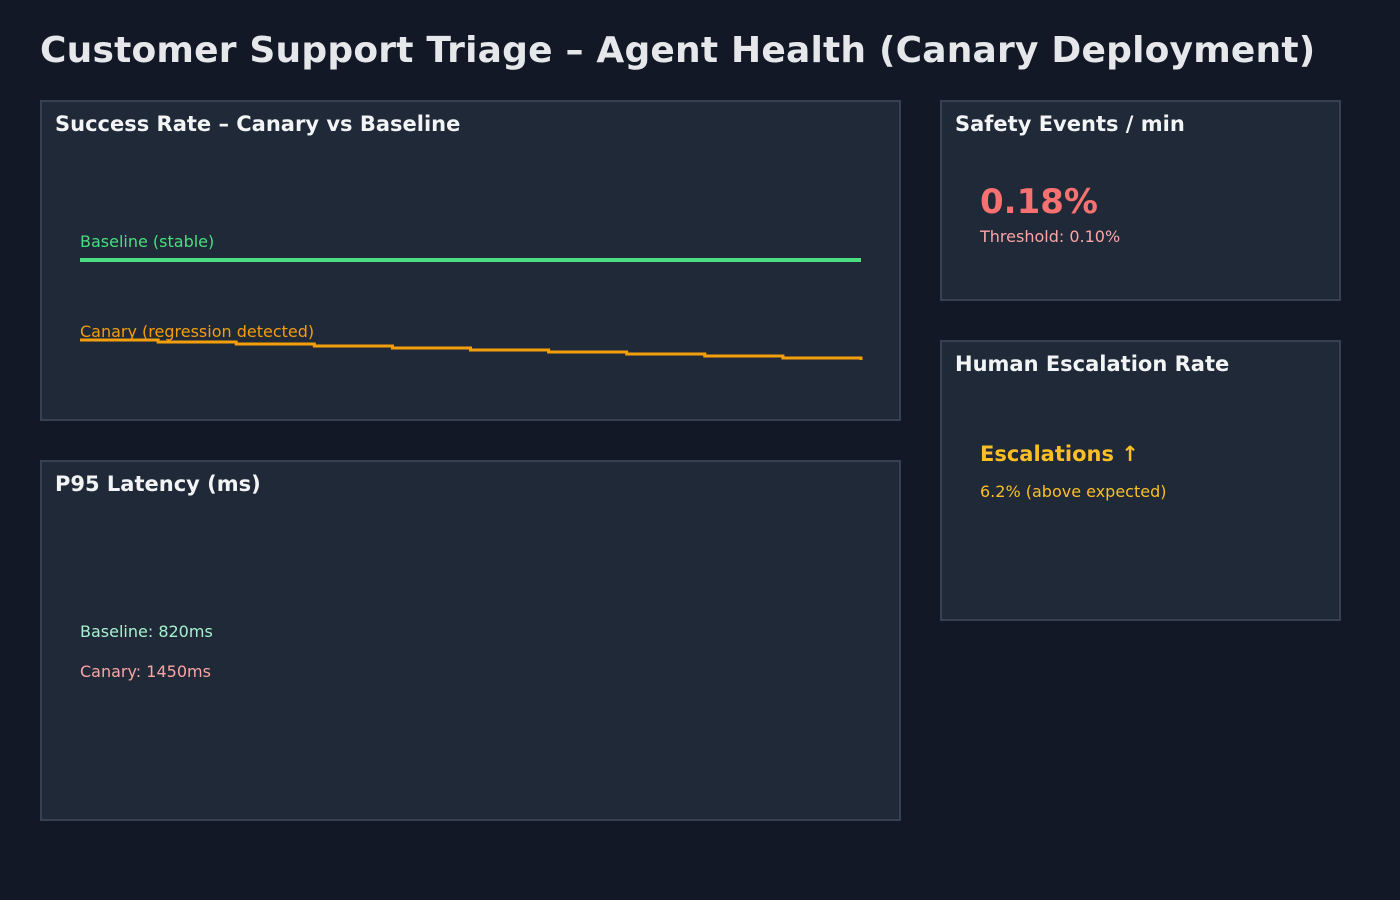  What do you see at coordinates (197, 331) in the screenshot?
I see `canary-series-label: Canary (regression detected)` at bounding box center [197, 331].